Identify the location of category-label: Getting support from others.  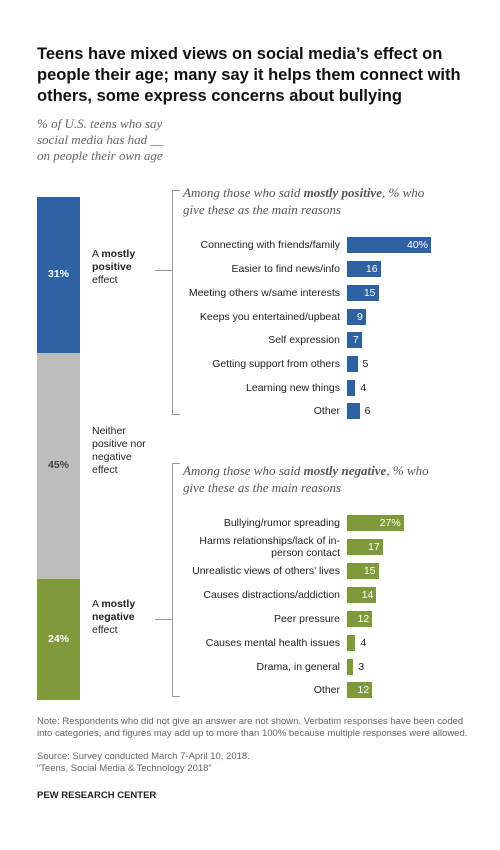
(276, 364).